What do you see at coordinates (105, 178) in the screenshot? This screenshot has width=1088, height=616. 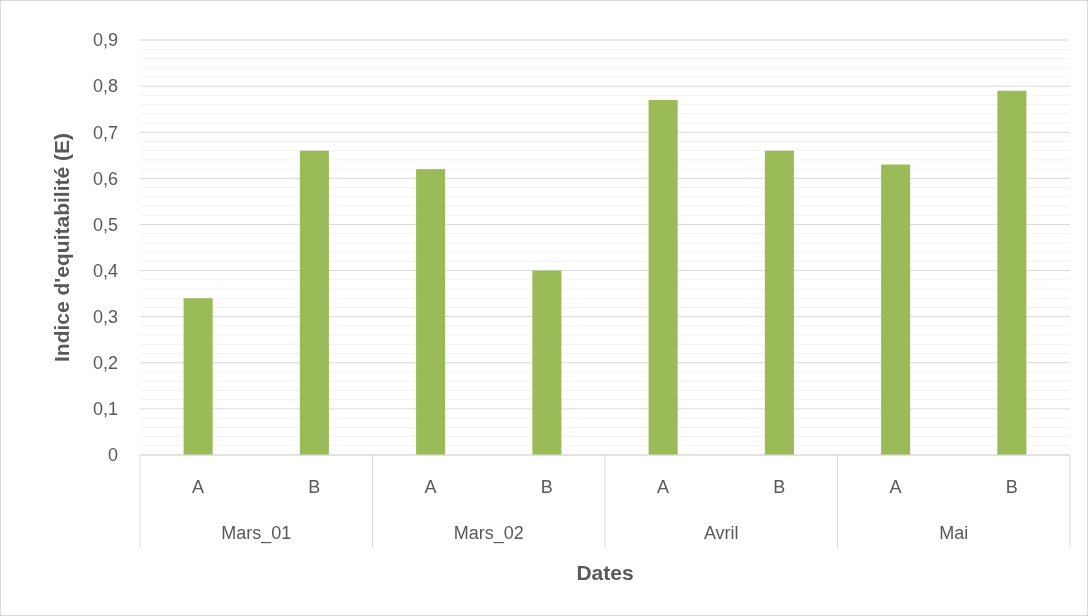 I see `y-tick-label: 0,6` at bounding box center [105, 178].